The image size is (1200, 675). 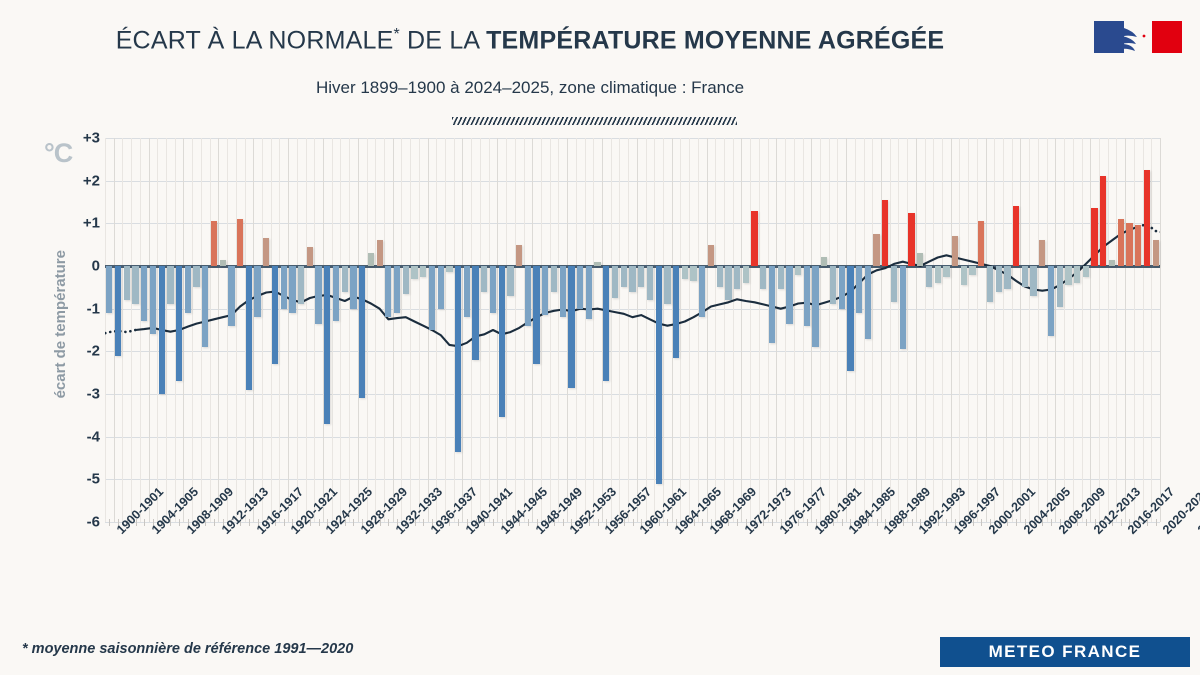 What do you see at coordinates (632, 224) in the screenshot?
I see `gridline-horizontal` at bounding box center [632, 224].